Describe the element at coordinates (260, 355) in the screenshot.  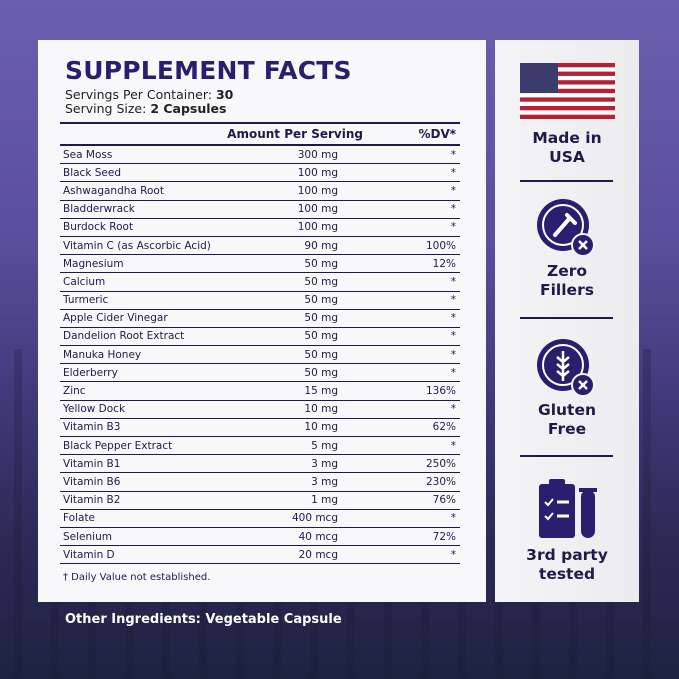
I see `table-row: Manuka Honey 50 mg *` at that location.